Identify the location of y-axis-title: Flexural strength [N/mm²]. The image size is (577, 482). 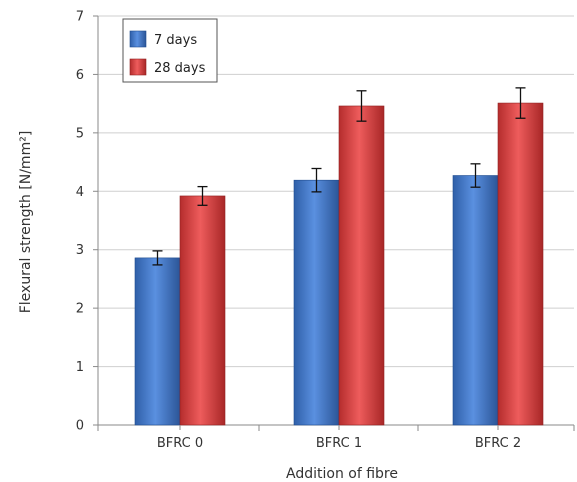
(26, 222).